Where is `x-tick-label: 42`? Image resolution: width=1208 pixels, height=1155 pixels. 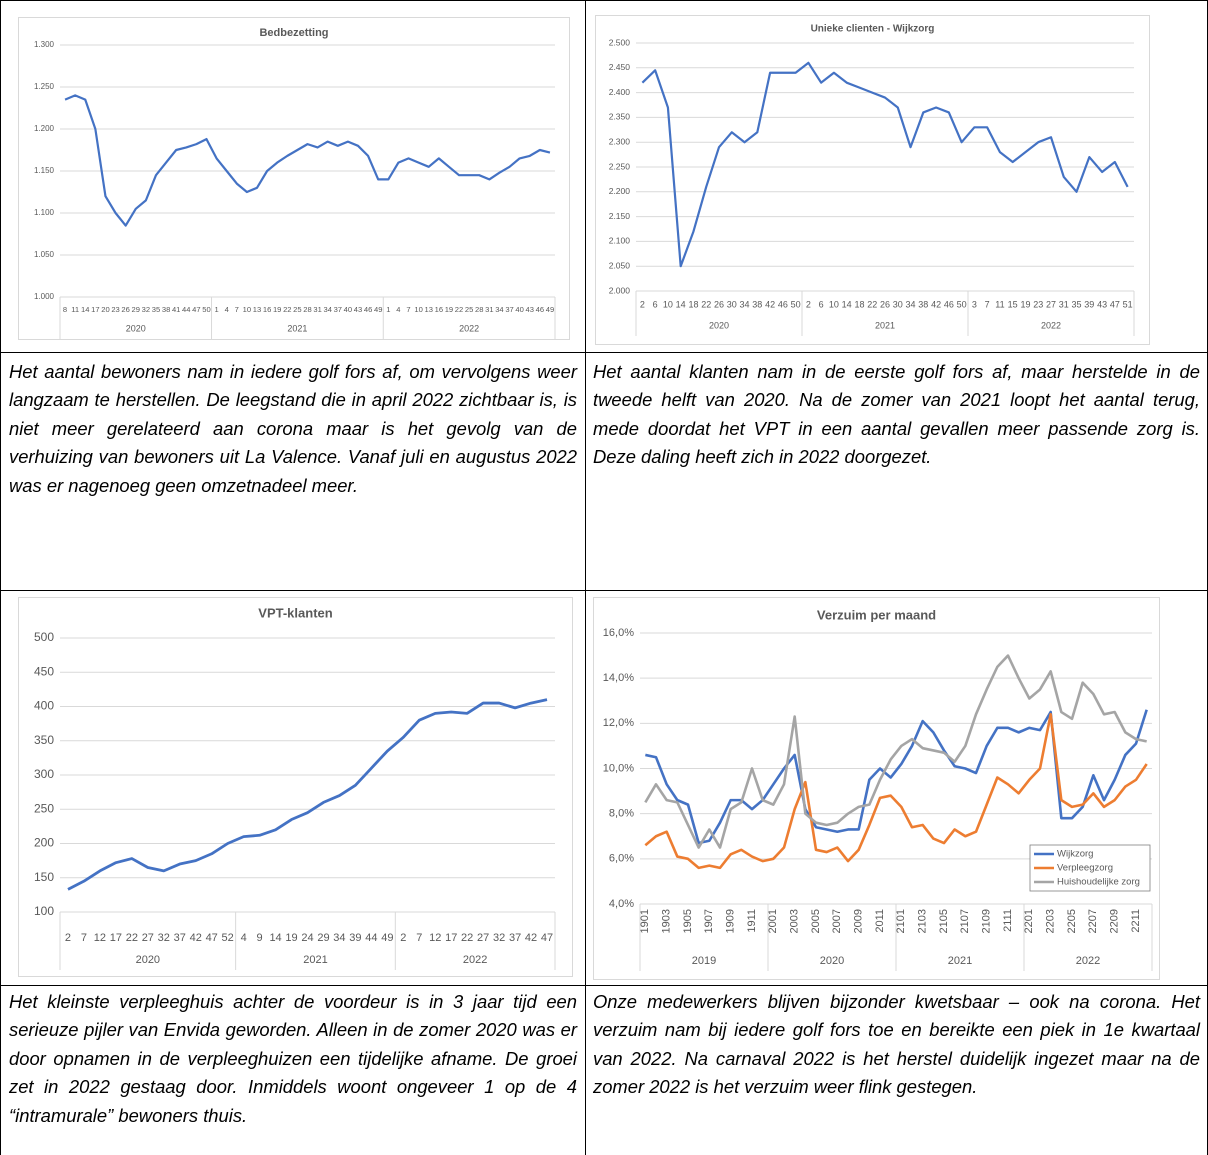 x-tick-label: 42 is located at coordinates (531, 938).